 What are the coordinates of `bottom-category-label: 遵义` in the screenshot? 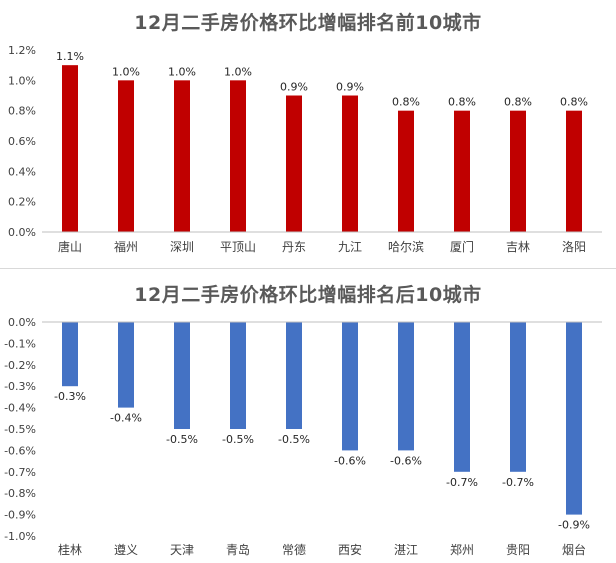 It's located at (126, 549).